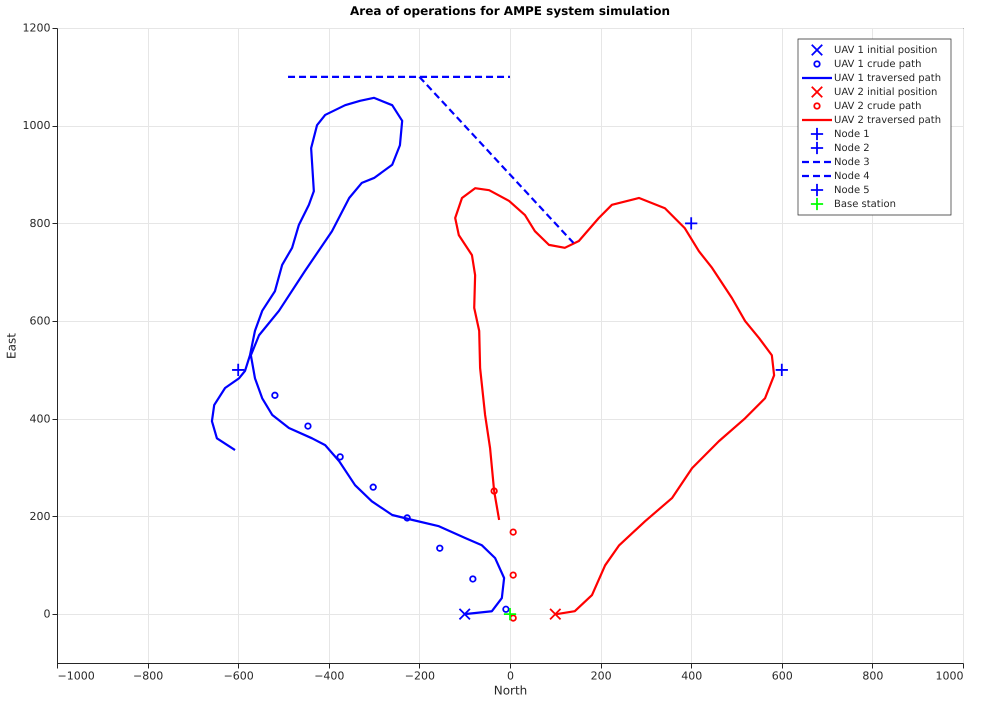  Describe the element at coordinates (852, 148) in the screenshot. I see `legend-label: Node 2` at that location.